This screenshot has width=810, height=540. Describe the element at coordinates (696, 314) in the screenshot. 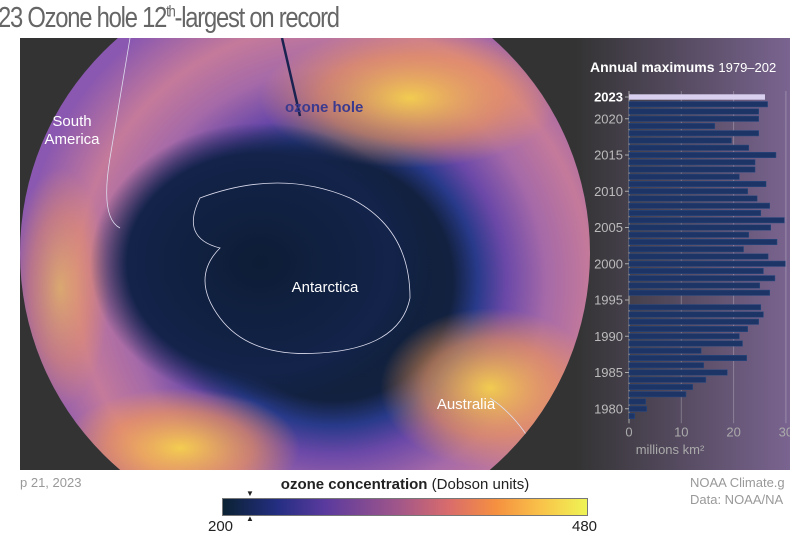

I see `bar-1993` at that location.